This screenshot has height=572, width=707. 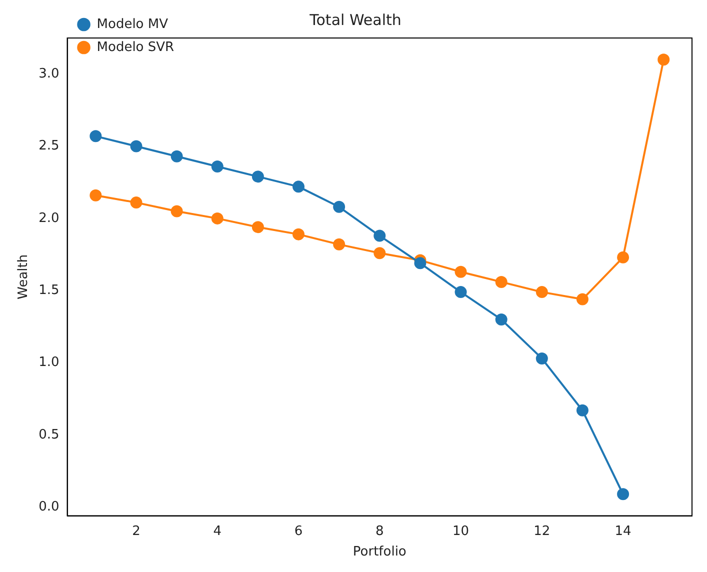 What do you see at coordinates (542, 531) in the screenshot?
I see `x-tick-label: 12` at bounding box center [542, 531].